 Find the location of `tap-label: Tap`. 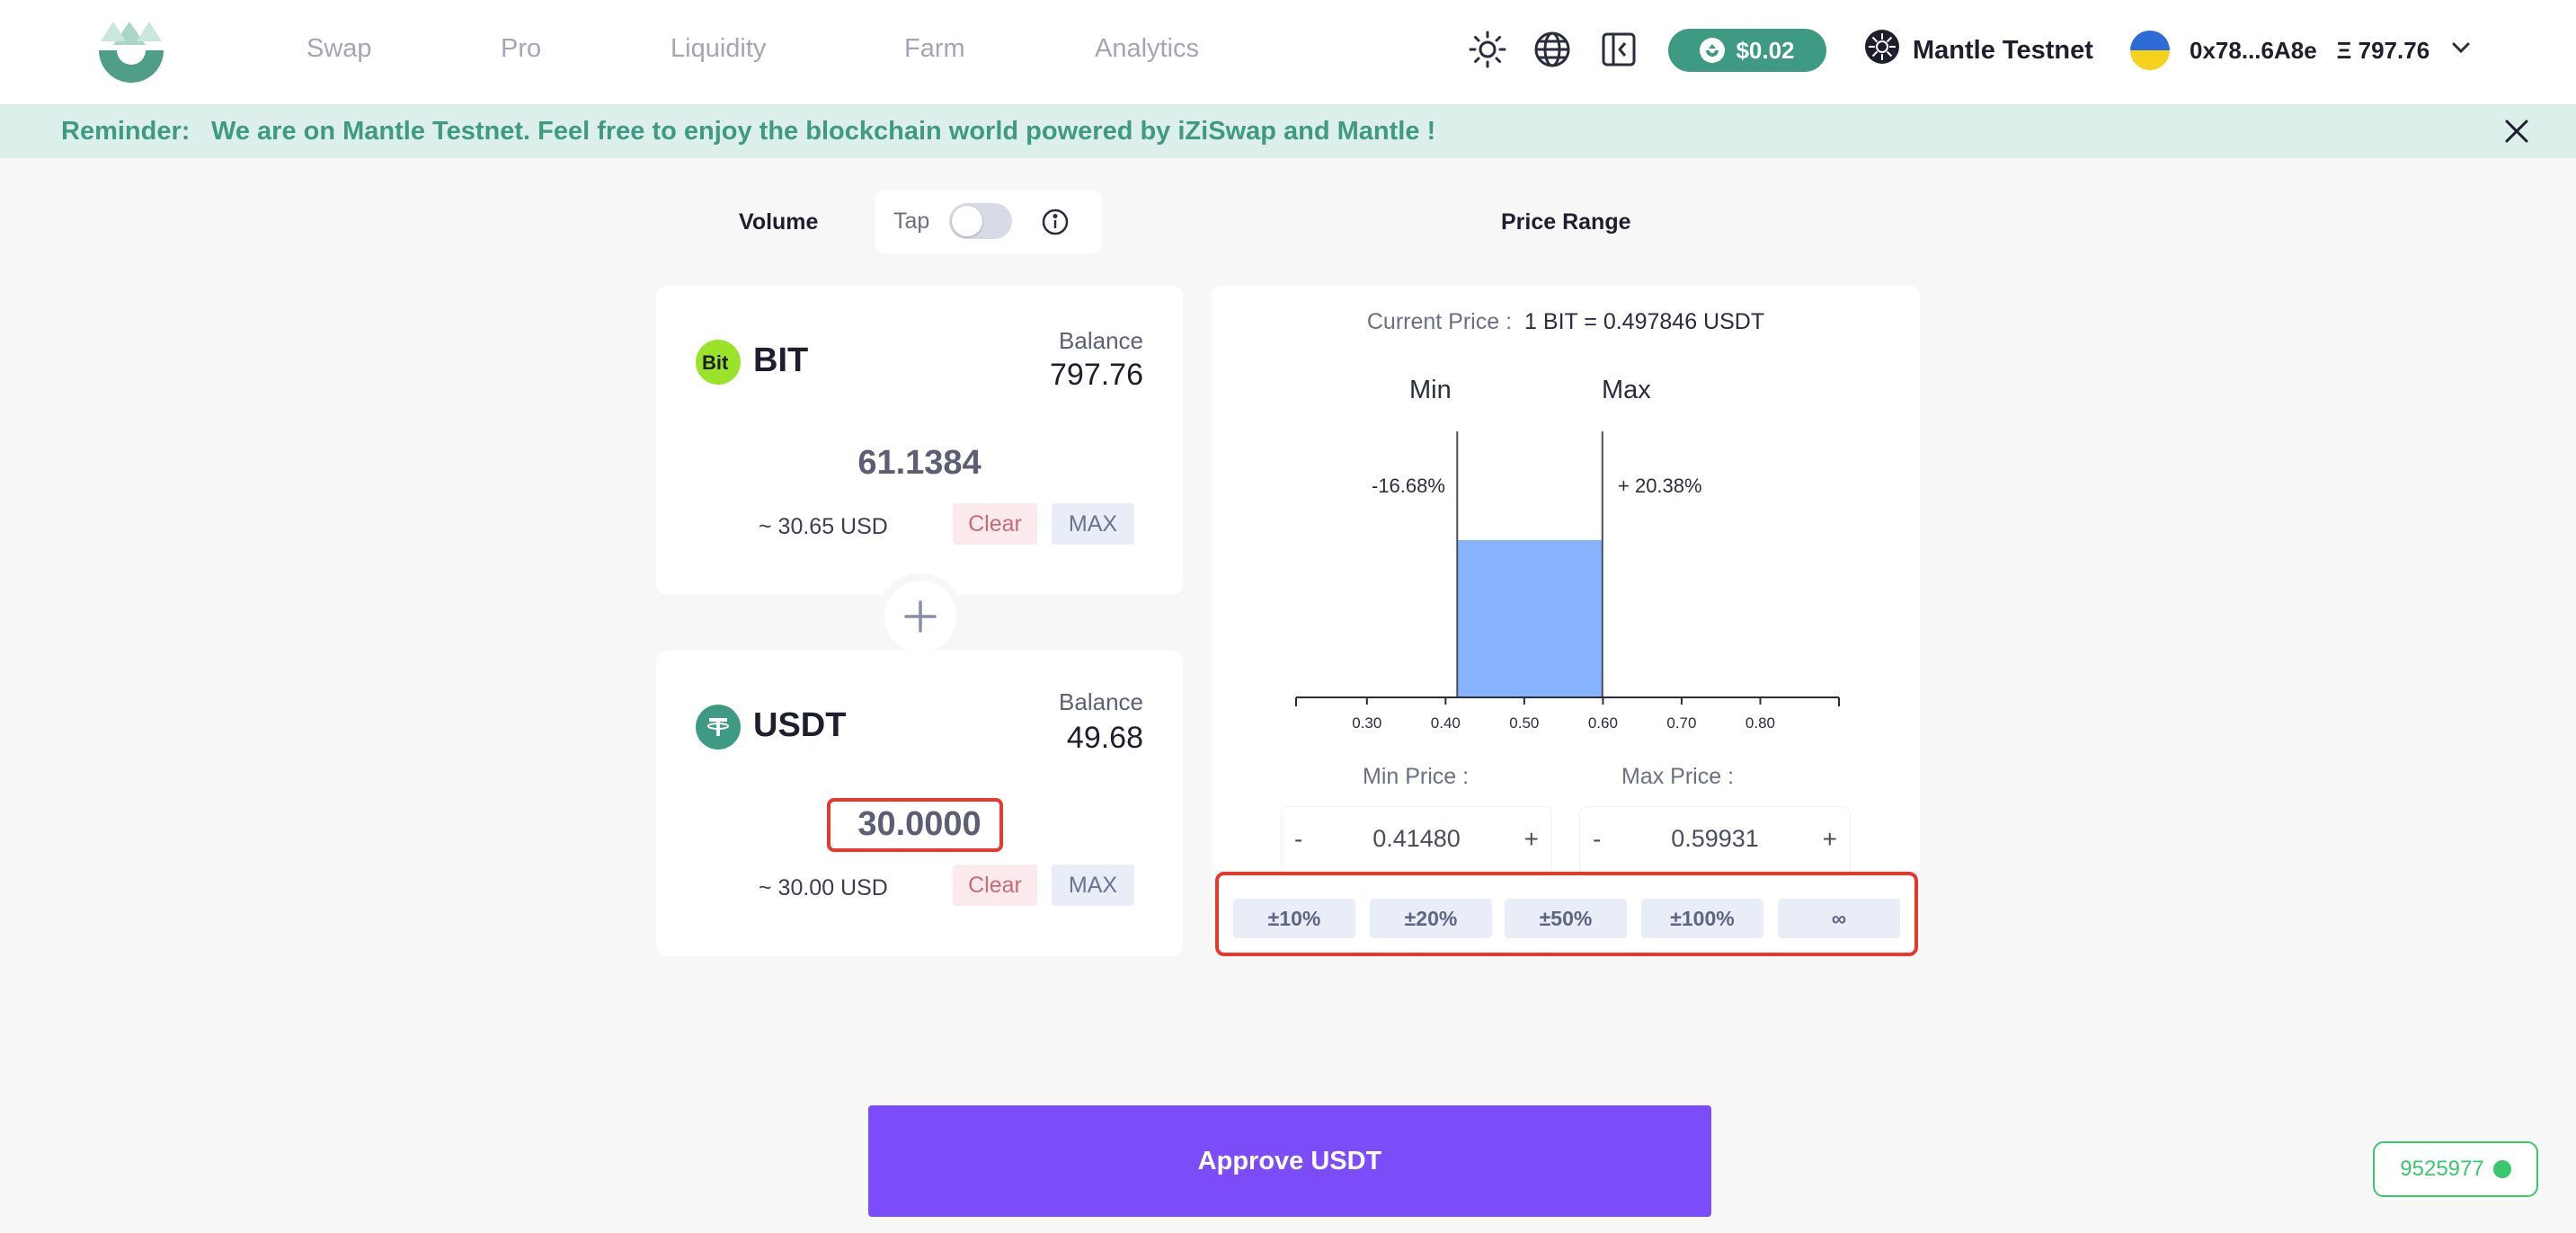

tap-label: Tap is located at coordinates (911, 221).